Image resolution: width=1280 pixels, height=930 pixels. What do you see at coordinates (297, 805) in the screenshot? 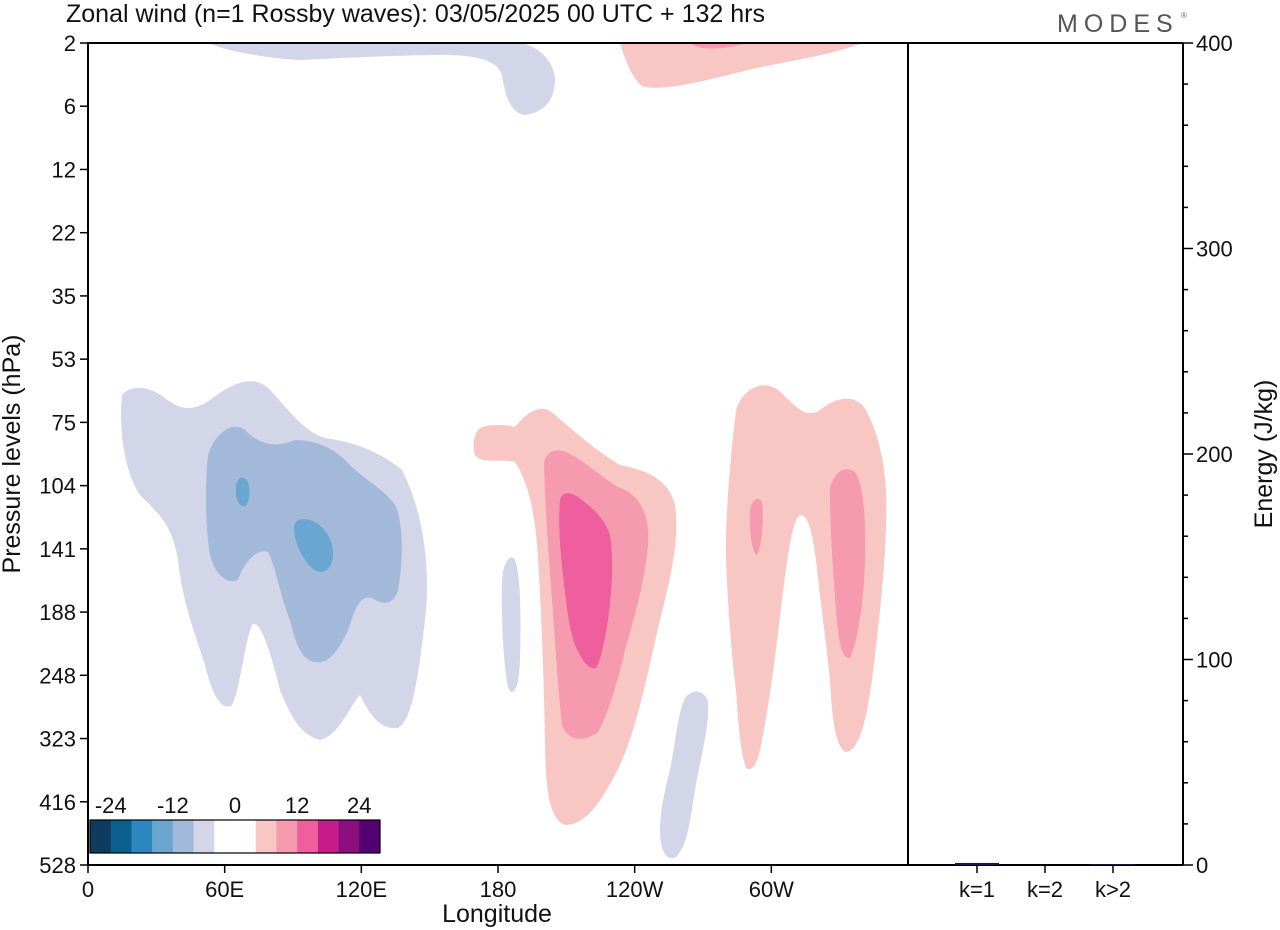
I see `colorbar-label: 12` at bounding box center [297, 805].